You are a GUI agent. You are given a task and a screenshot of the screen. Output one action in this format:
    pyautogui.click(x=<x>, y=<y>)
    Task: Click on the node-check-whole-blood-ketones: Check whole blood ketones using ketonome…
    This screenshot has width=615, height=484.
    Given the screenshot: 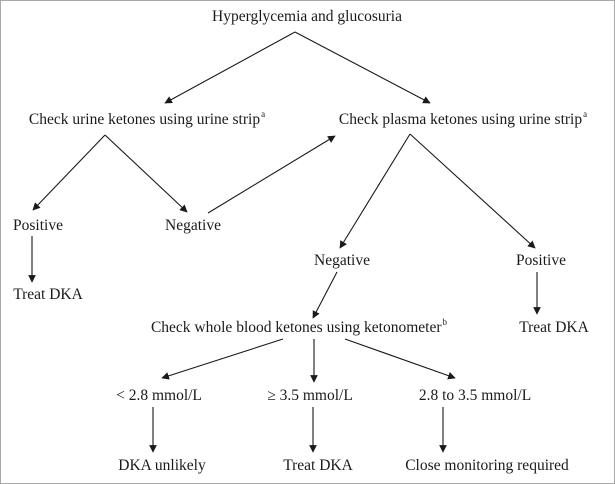 What is the action you would take?
    pyautogui.click(x=299, y=327)
    